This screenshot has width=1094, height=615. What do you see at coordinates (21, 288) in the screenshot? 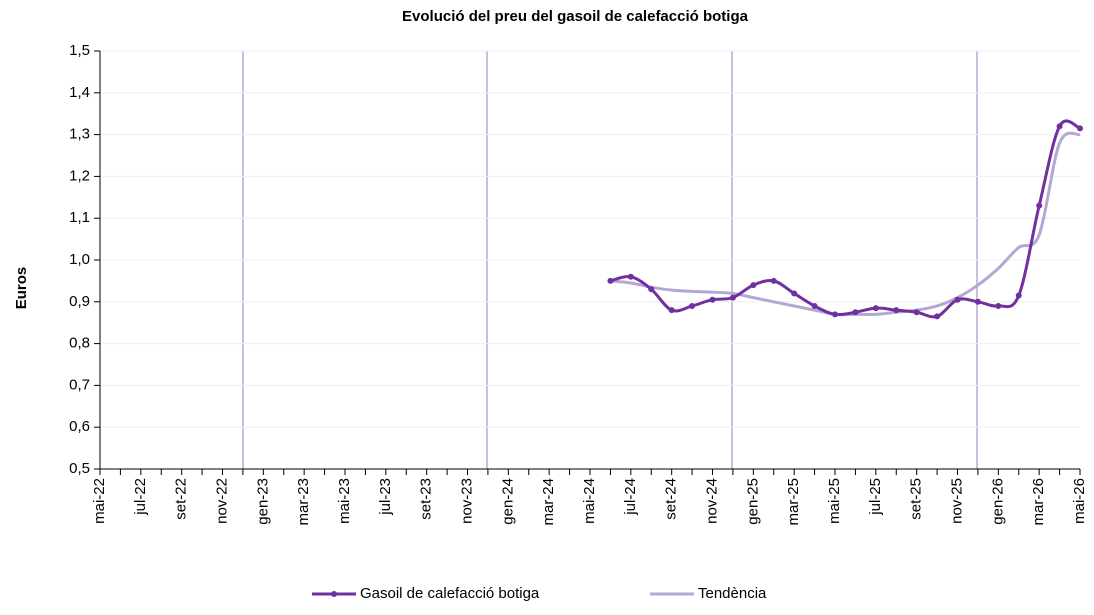
I see `y-axis-label: Euros` at bounding box center [21, 288].